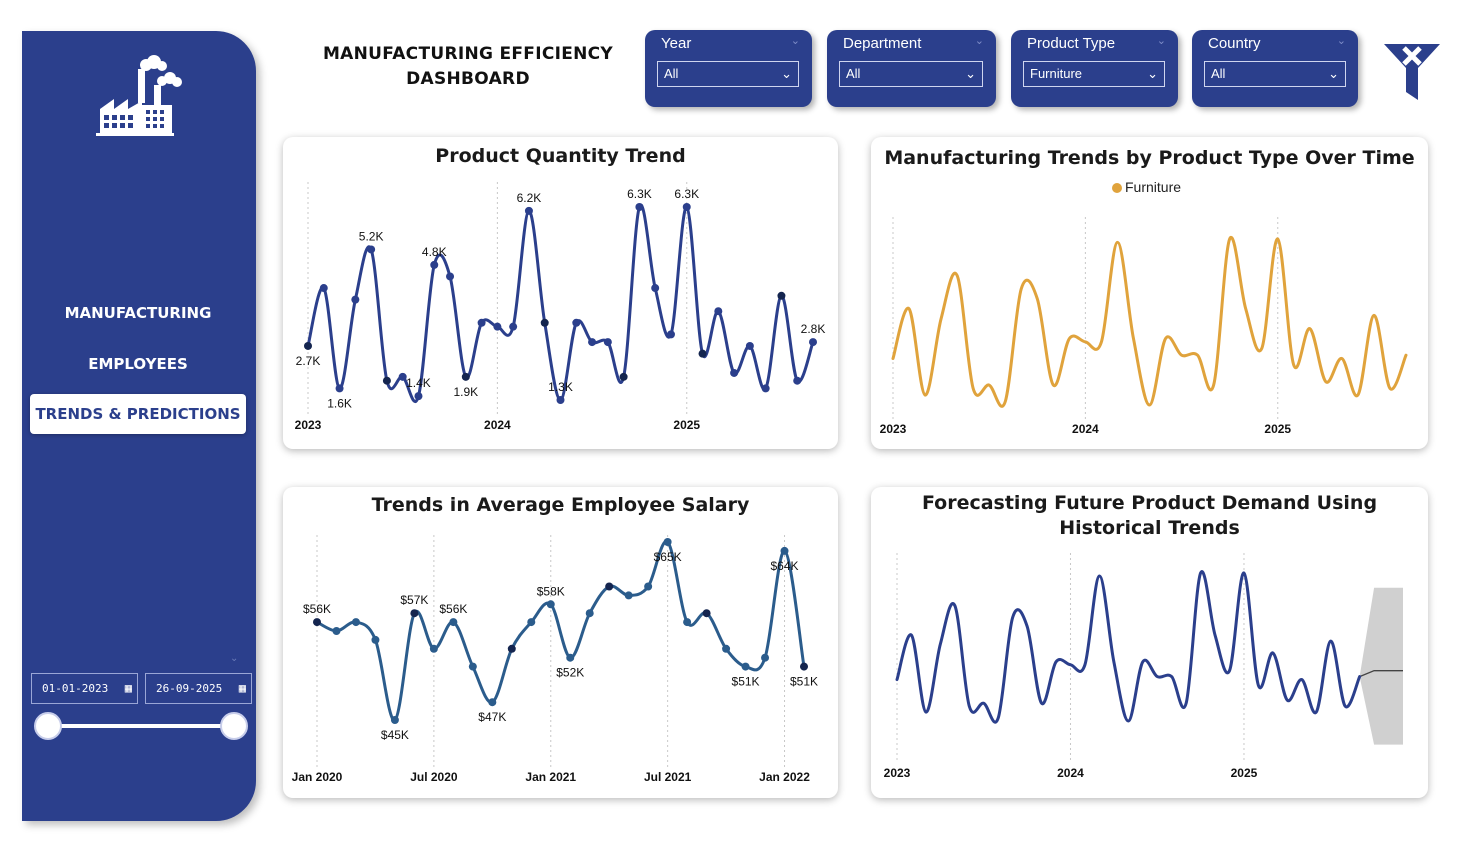 The image size is (1465, 851). What do you see at coordinates (784, 777) in the screenshot?
I see `x-tick-label: Jan 2022` at bounding box center [784, 777].